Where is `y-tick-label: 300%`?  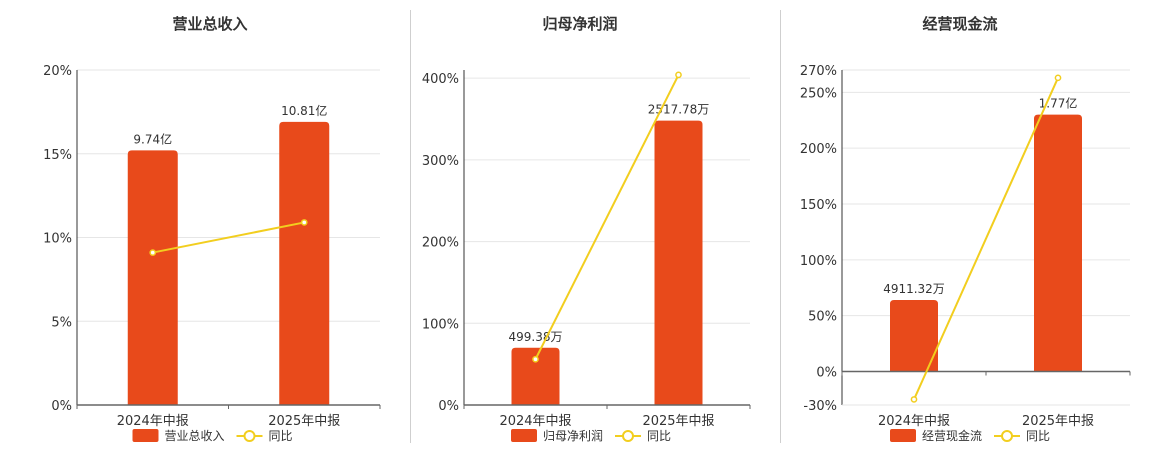
y-tick-label: 300% is located at coordinates (440, 161).